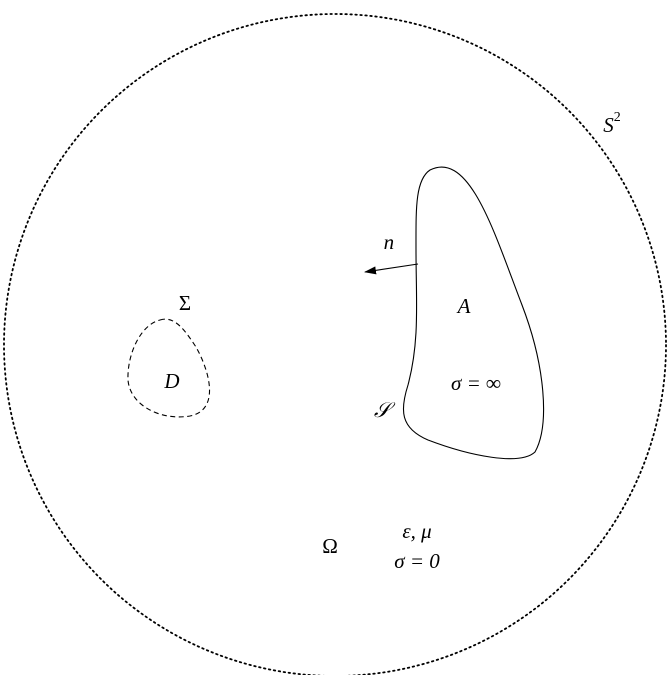  What do you see at coordinates (397, 242) in the screenshot?
I see `normal-label: n⃗` at bounding box center [397, 242].